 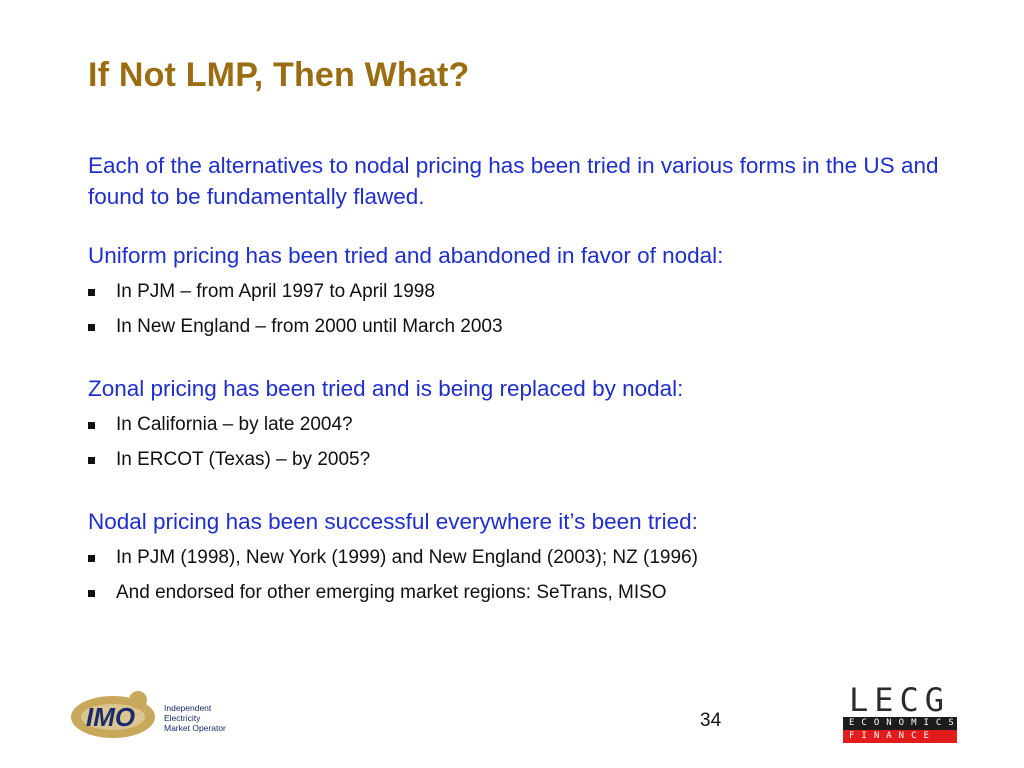 What do you see at coordinates (900, 723) in the screenshot?
I see `lecg-economics-band: ECONOMICS` at bounding box center [900, 723].